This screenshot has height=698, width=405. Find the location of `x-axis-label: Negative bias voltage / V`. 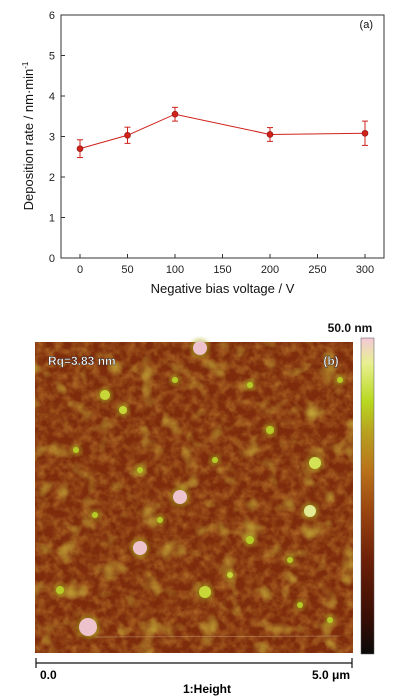

x-axis-label: Negative bias voltage / V is located at coordinates (223, 288).